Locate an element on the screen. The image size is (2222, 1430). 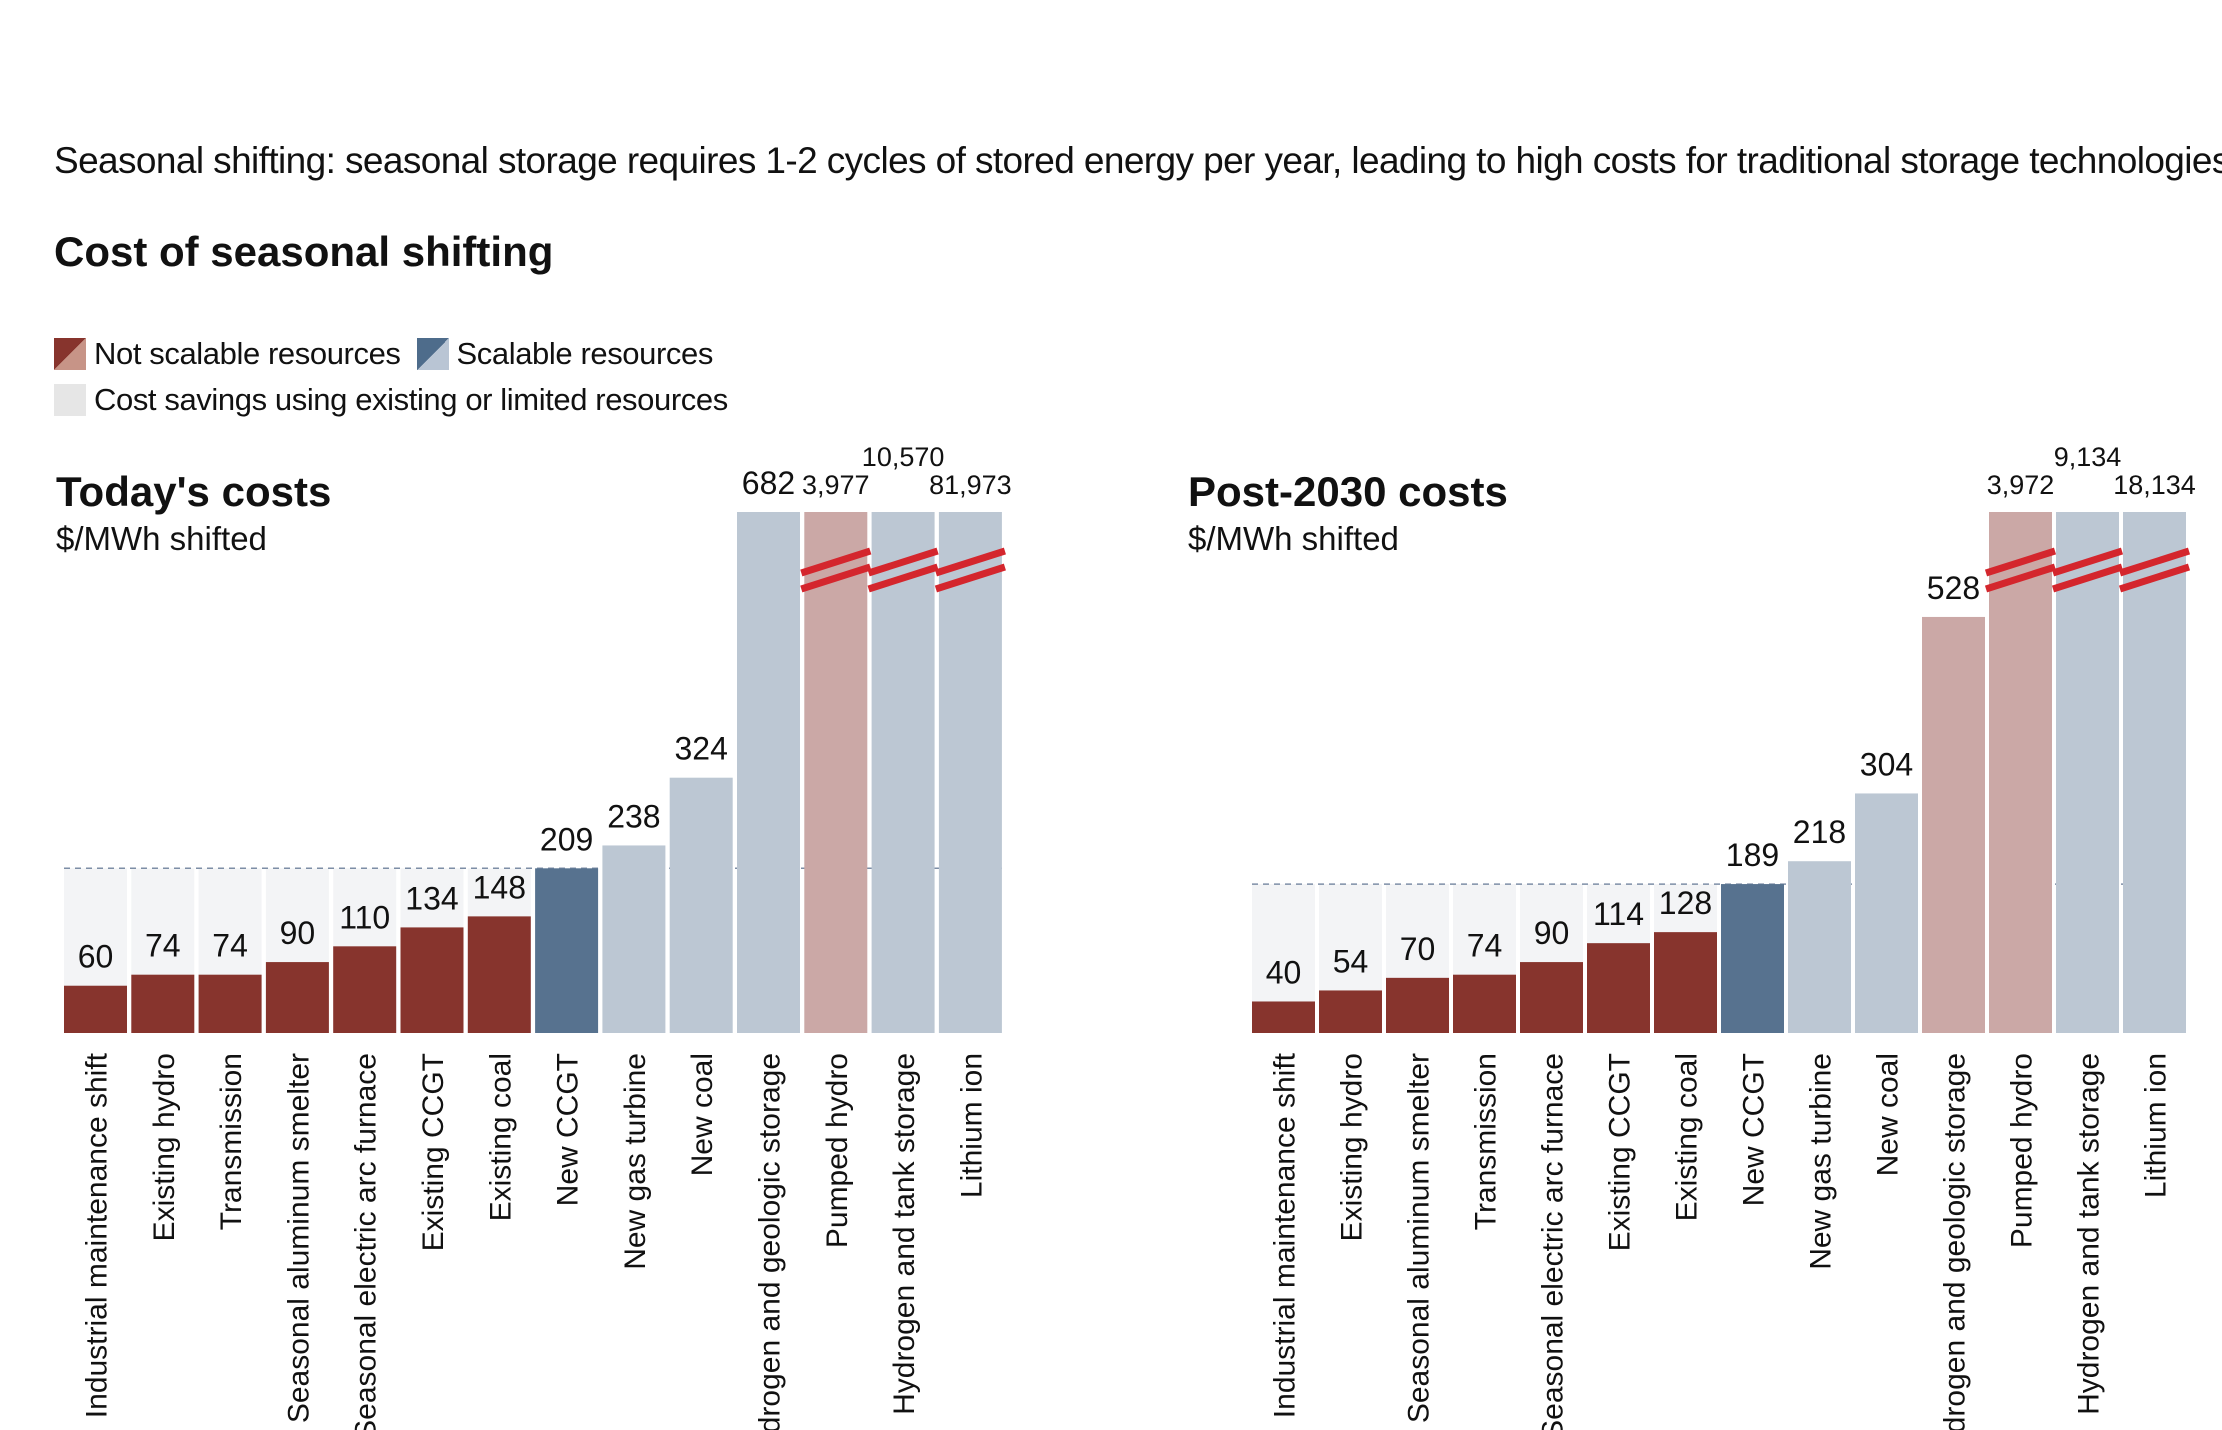
value-label-7: 189 is located at coordinates (1752, 855).